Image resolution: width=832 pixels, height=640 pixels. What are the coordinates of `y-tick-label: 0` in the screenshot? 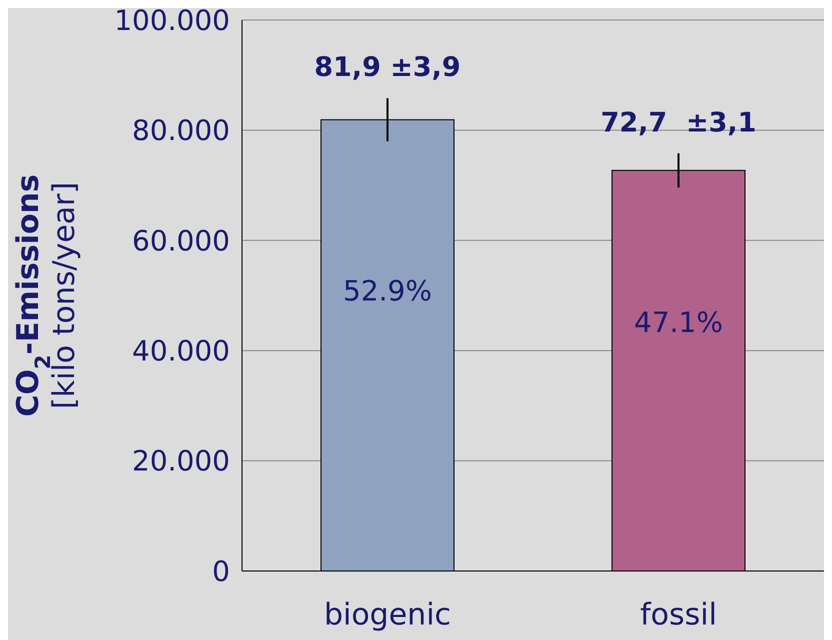 It's located at (221, 571).